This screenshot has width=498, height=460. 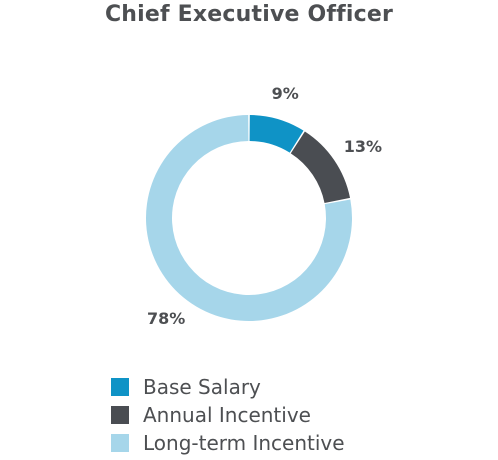 I want to click on legend-label-annual-incentive: Annual Incentive, so click(x=227, y=415).